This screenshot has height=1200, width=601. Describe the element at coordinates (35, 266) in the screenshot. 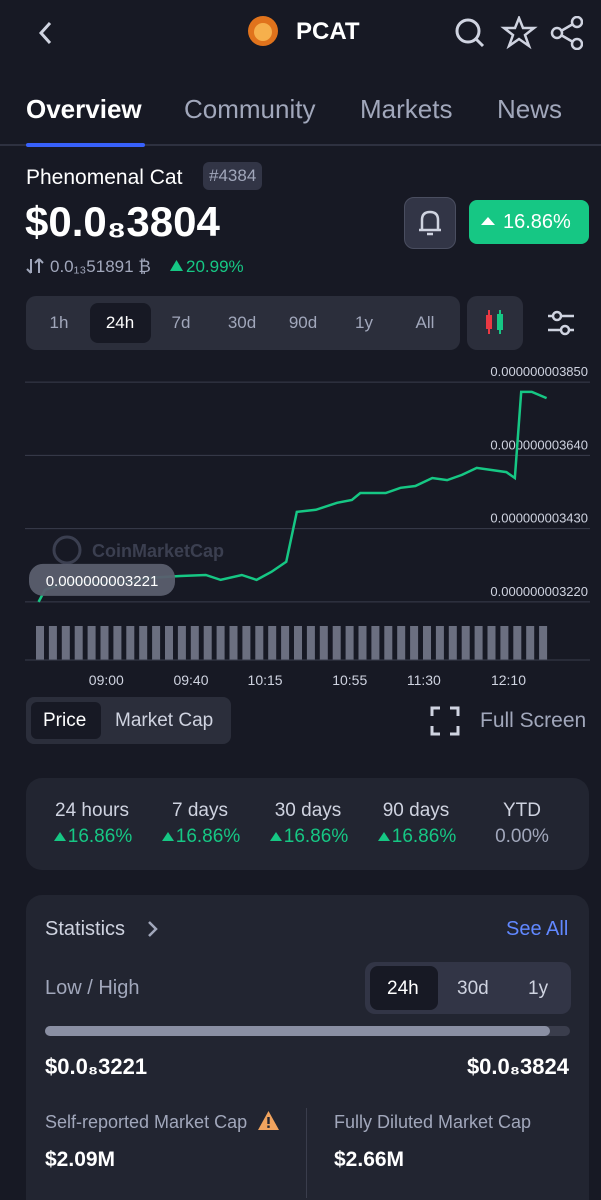

I see `swap-icon` at that location.